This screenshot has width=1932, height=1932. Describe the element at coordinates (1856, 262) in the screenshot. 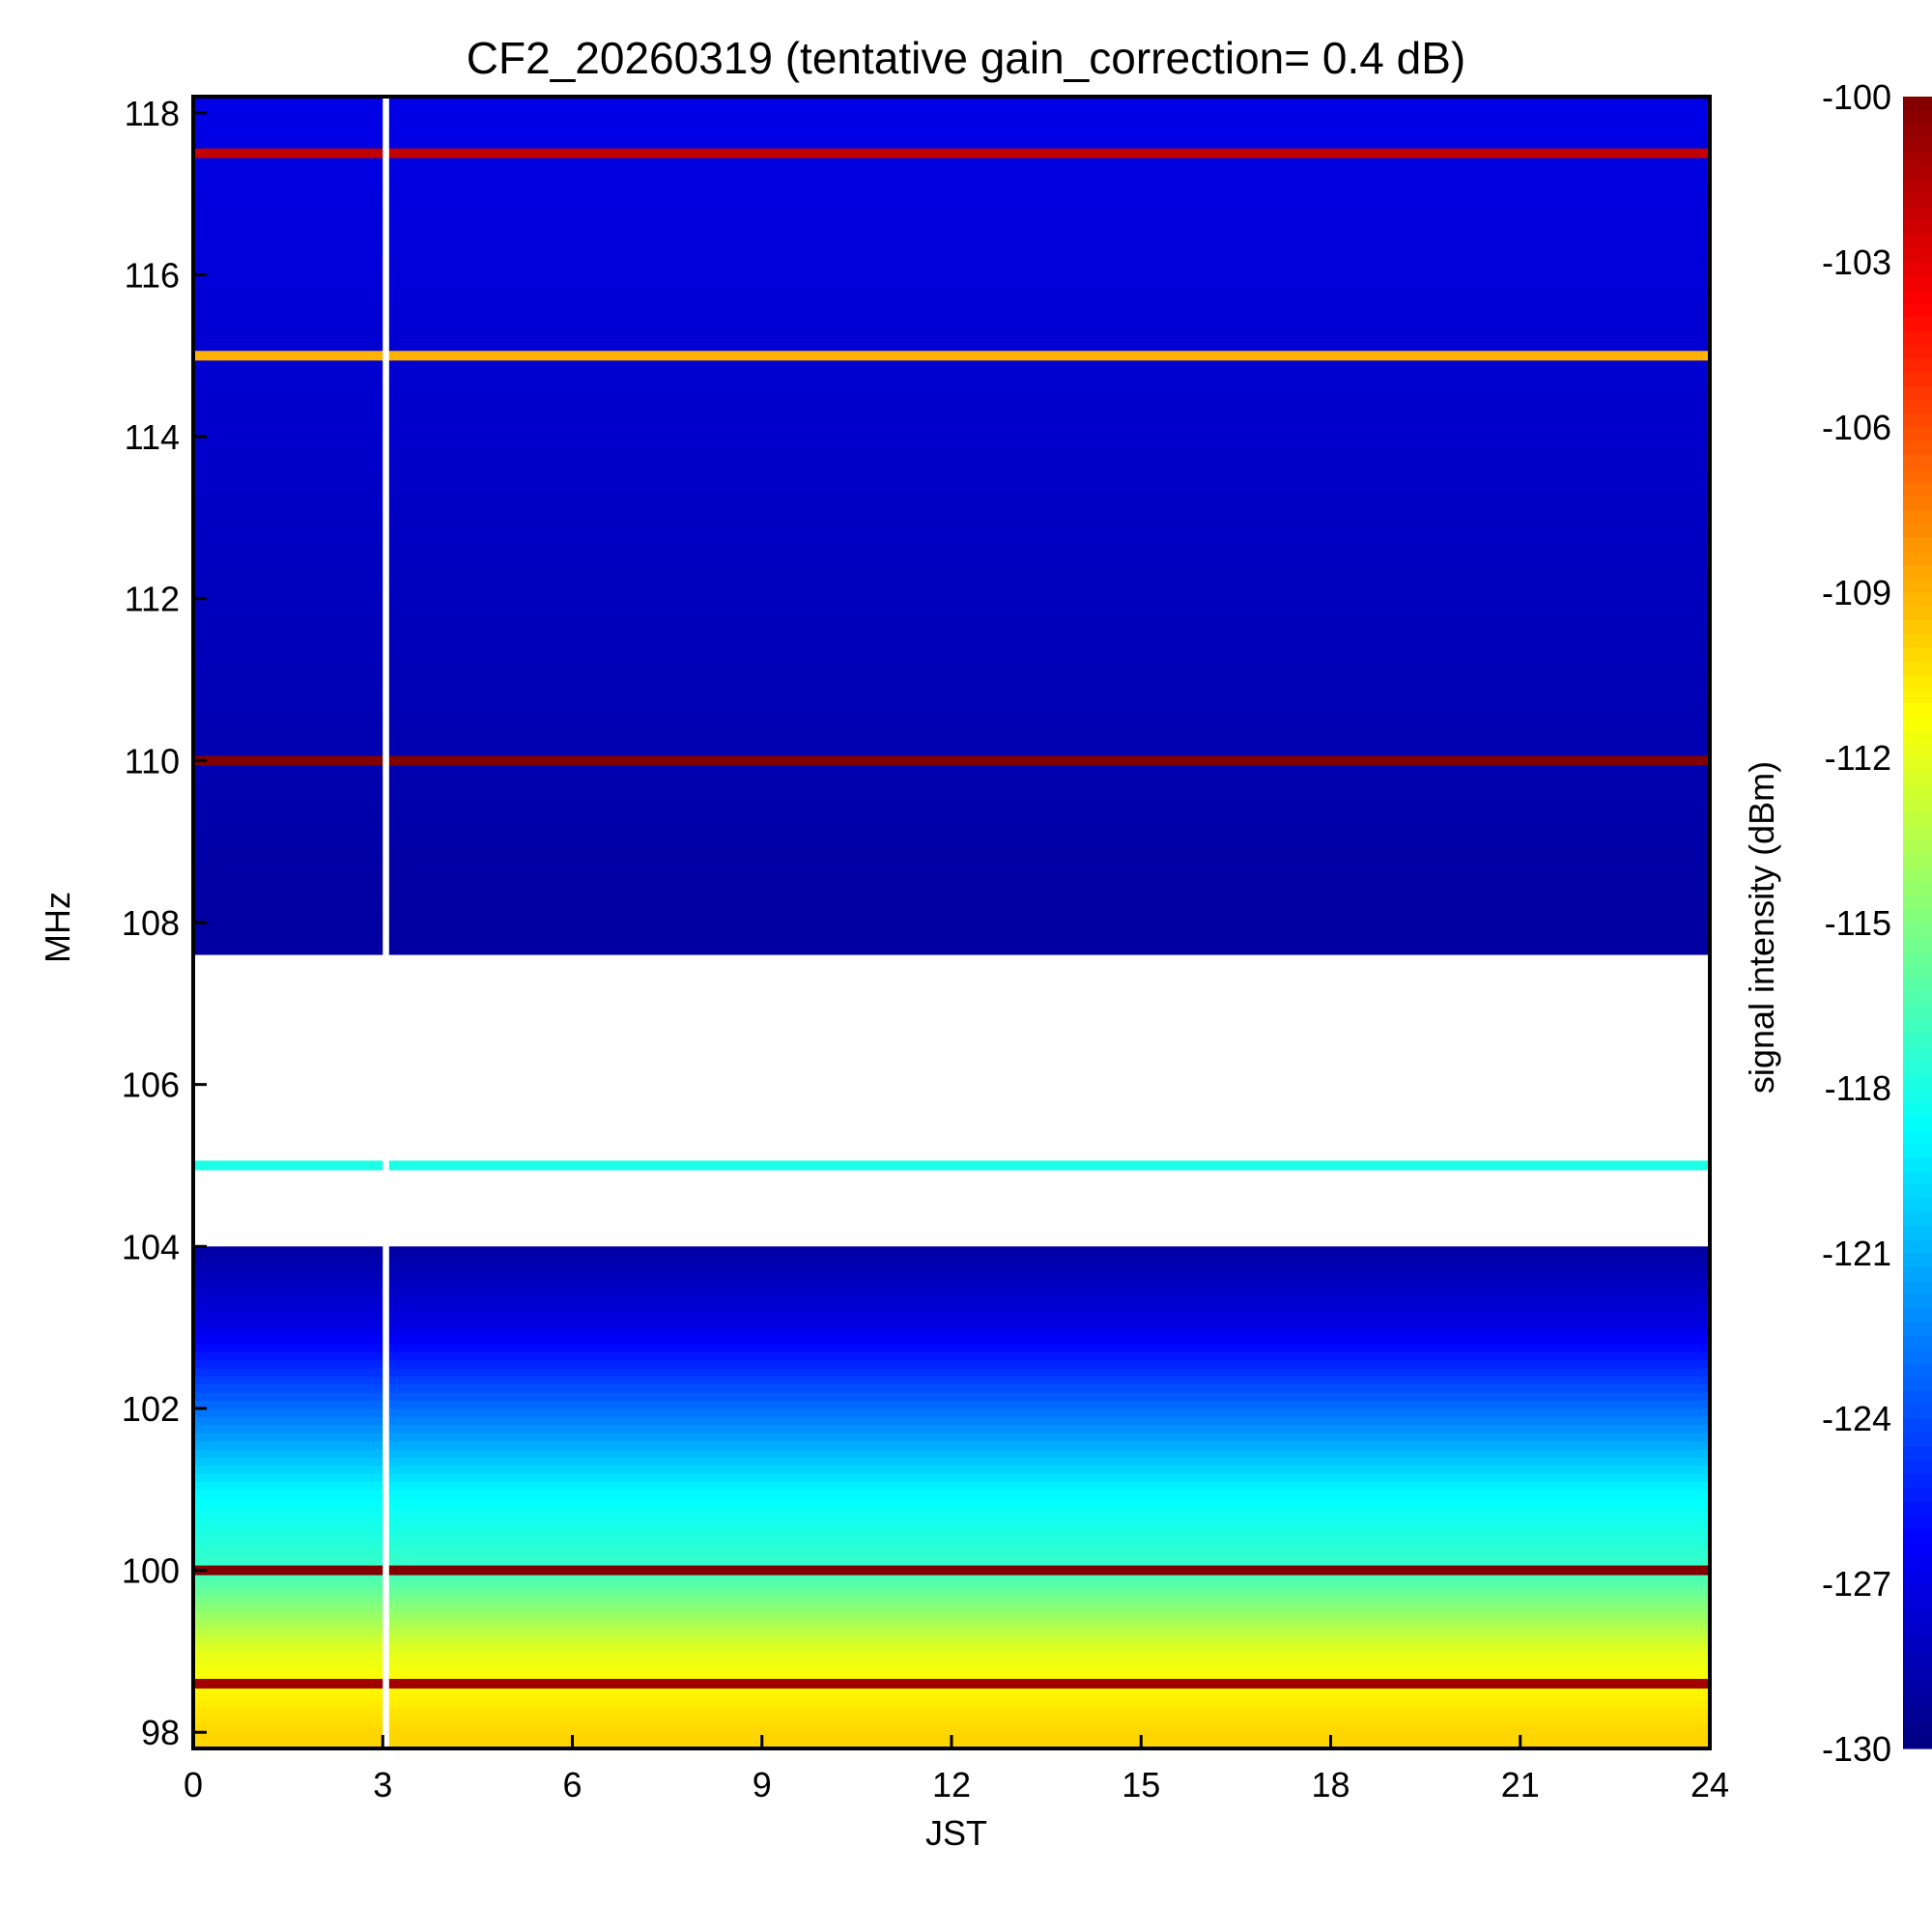

I see `colorbar-tick-label: -103` at that location.